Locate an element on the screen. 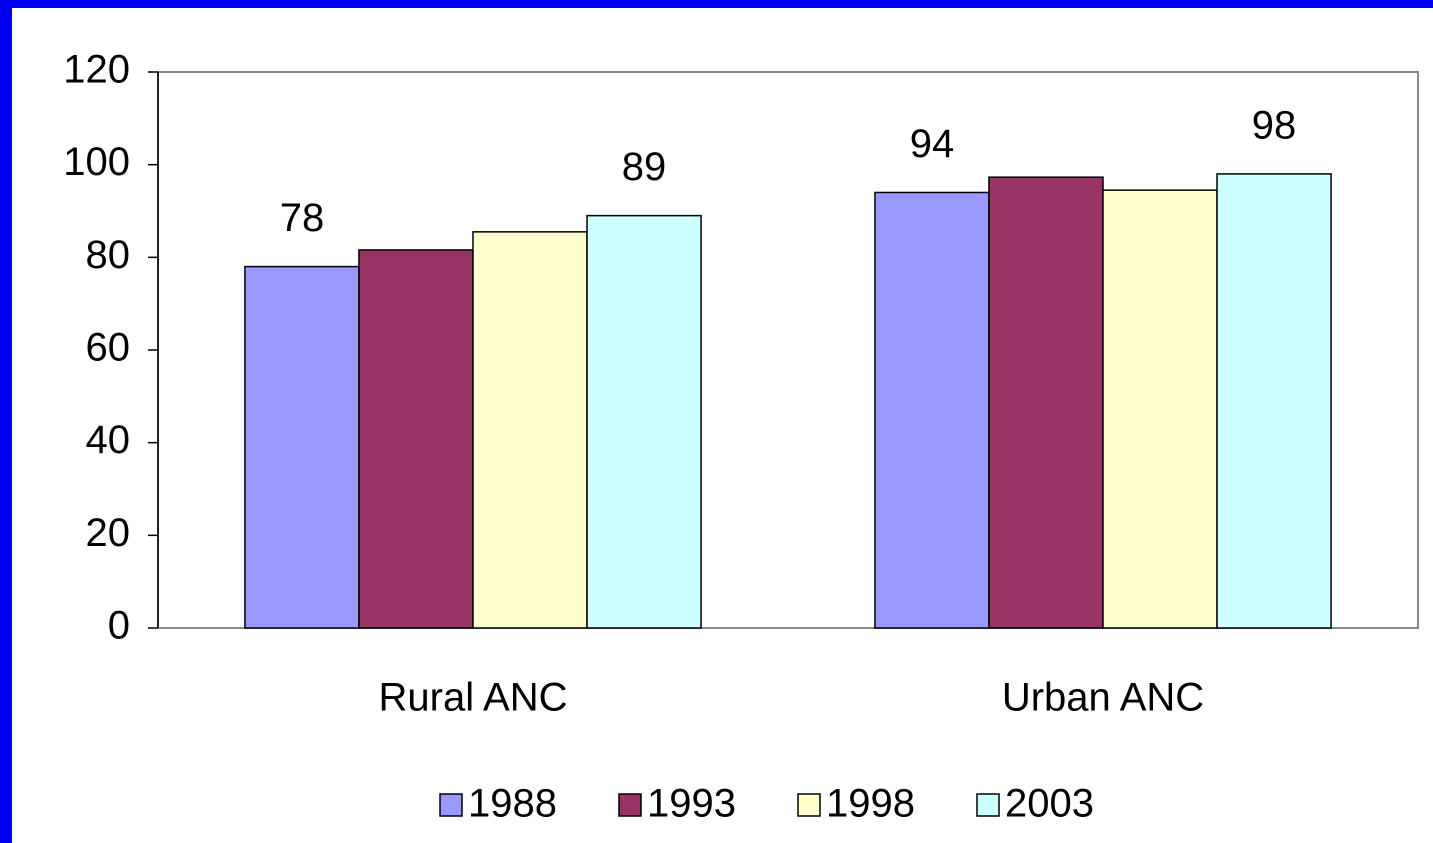 This screenshot has width=1433, height=843. y-tick-label: 60 is located at coordinates (108, 348).